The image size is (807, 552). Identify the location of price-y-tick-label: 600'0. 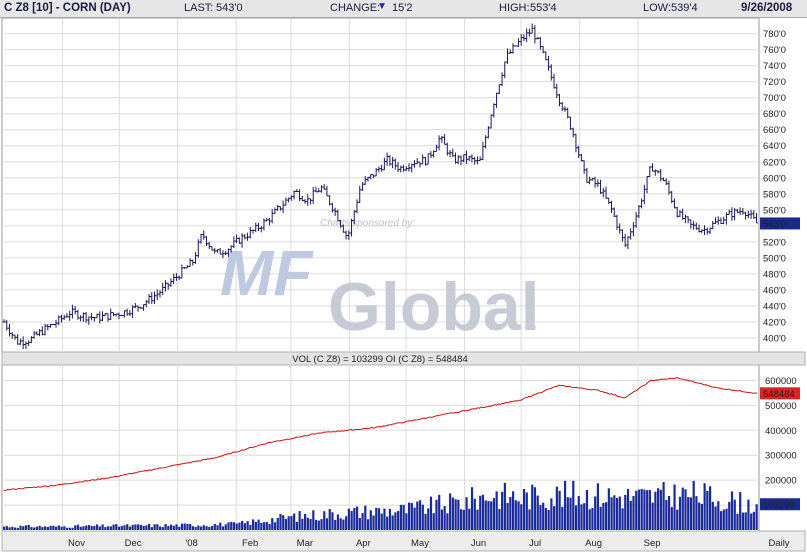
(774, 178).